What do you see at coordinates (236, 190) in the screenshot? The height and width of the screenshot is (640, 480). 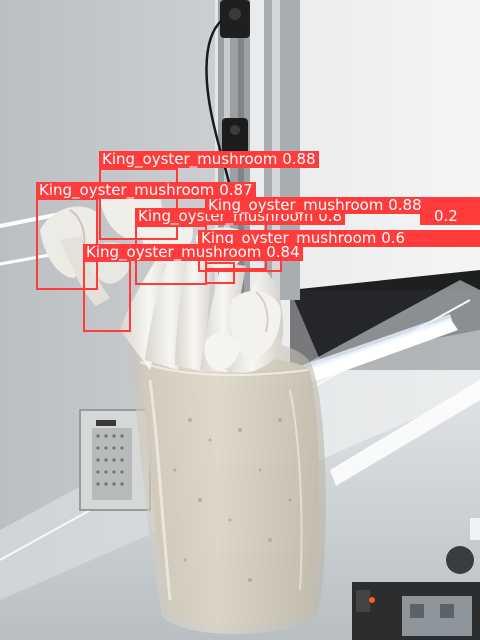 I see `detection-score: 0.87` at bounding box center [236, 190].